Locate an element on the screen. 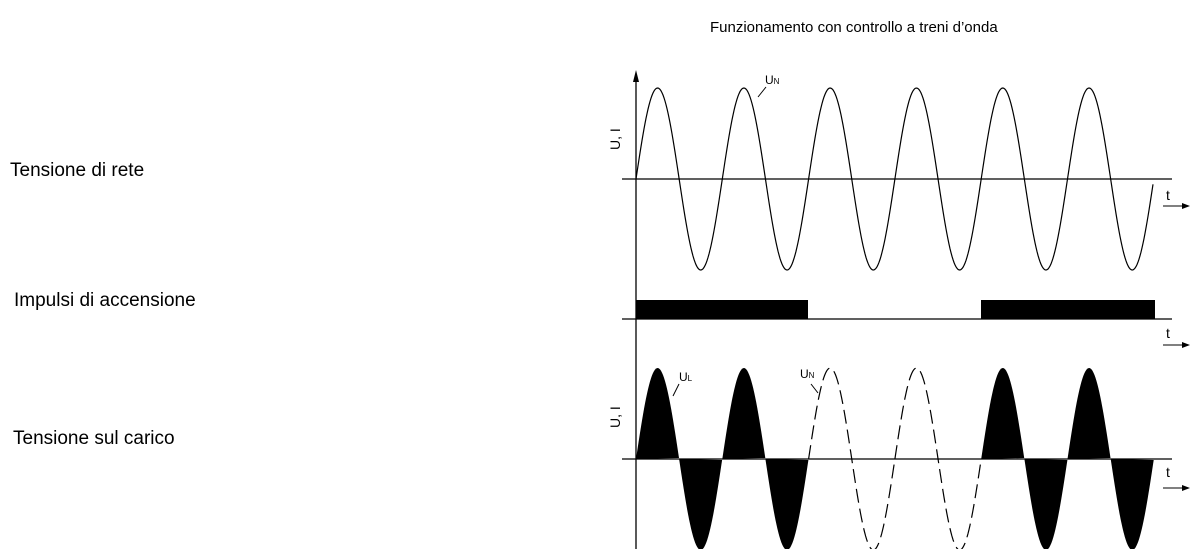 The height and width of the screenshot is (549, 1192). ul-label: UL is located at coordinates (686, 377).